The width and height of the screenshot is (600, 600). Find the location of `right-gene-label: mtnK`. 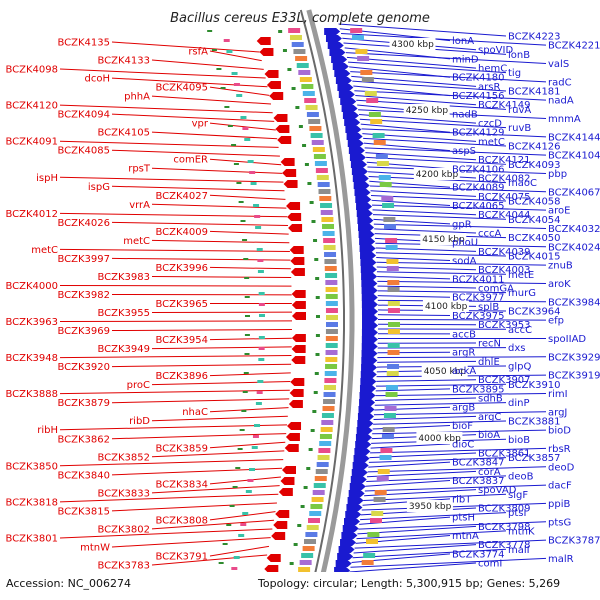

right-gene-label: mtnK is located at coordinates (521, 531).